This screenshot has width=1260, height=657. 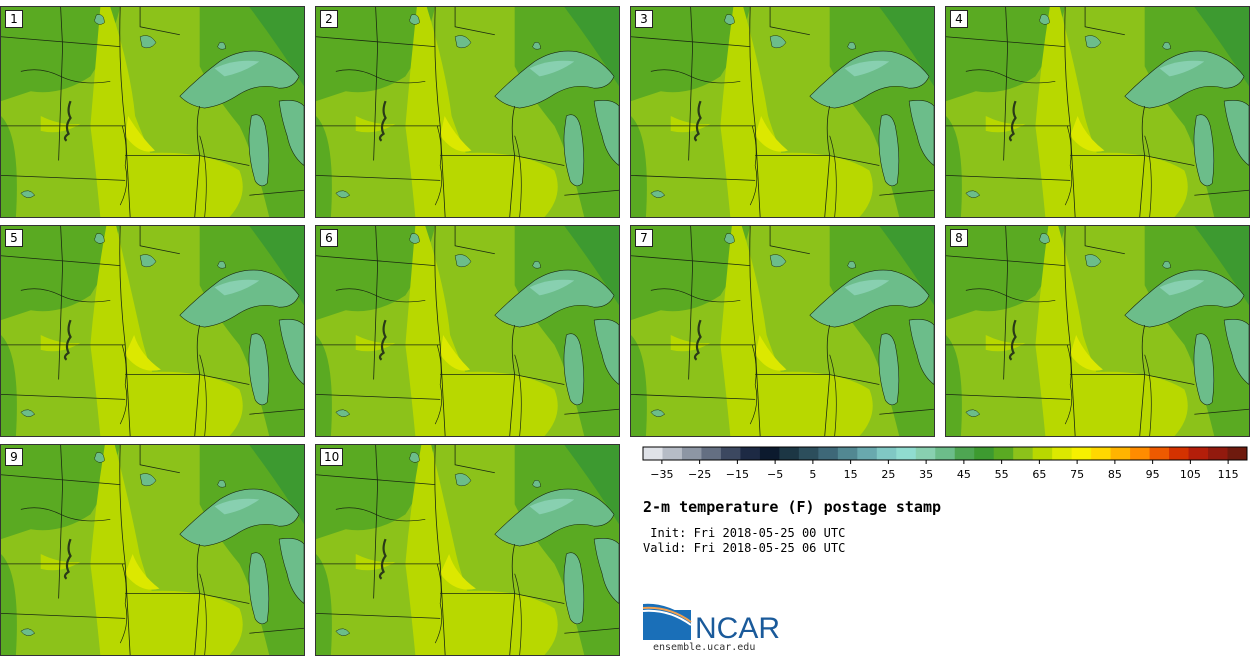 What do you see at coordinates (1097, 112) in the screenshot?
I see `stamp-panel-4: 4` at bounding box center [1097, 112].